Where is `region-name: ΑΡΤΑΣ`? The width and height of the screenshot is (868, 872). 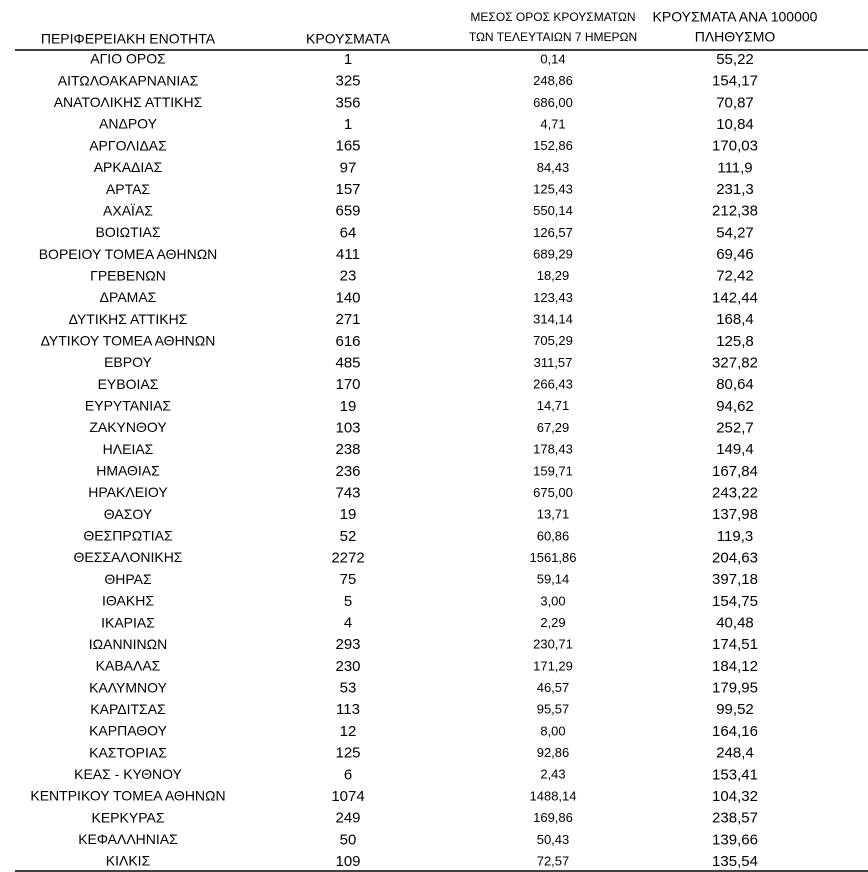
region-name: ΑΡΤΑΣ is located at coordinates (128, 189).